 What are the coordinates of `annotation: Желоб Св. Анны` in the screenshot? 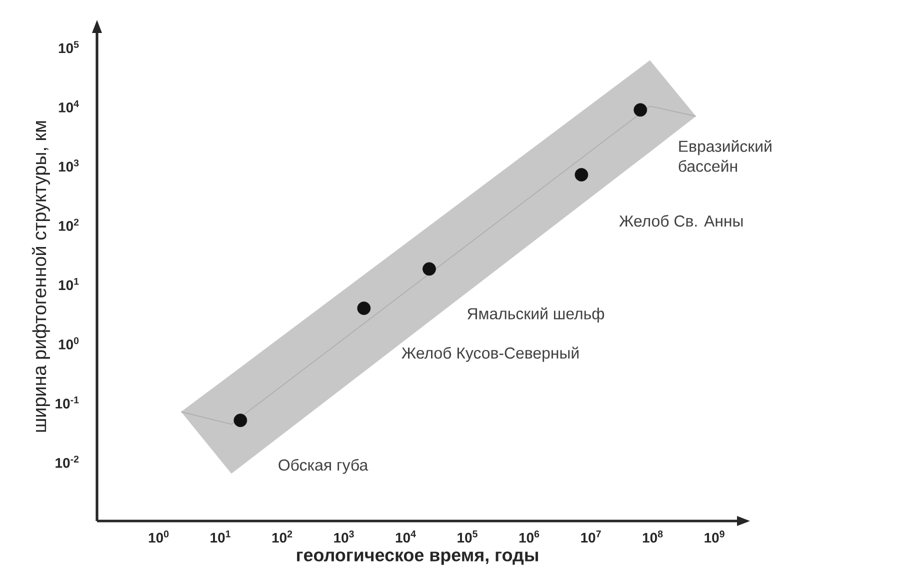 It's located at (681, 220).